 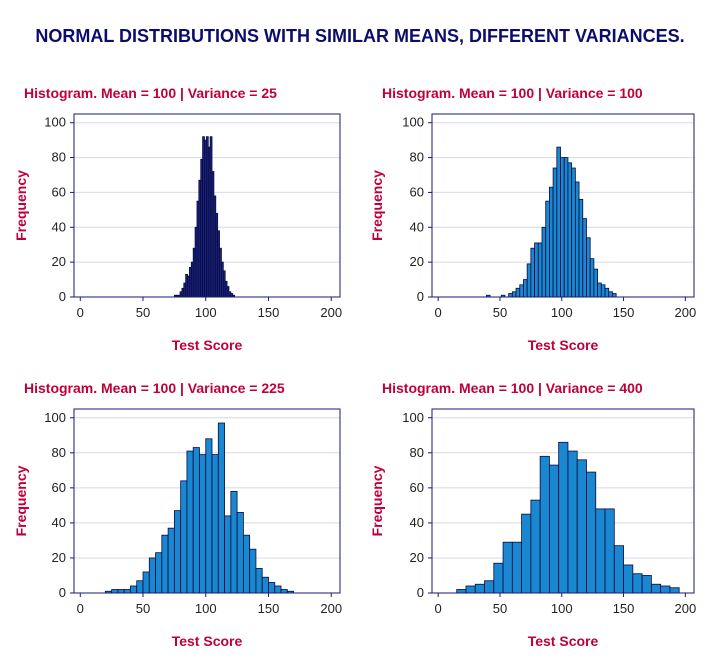 What do you see at coordinates (154, 388) in the screenshot?
I see `panel-title: Histogram. Mean = 100 | Variance = 225` at bounding box center [154, 388].